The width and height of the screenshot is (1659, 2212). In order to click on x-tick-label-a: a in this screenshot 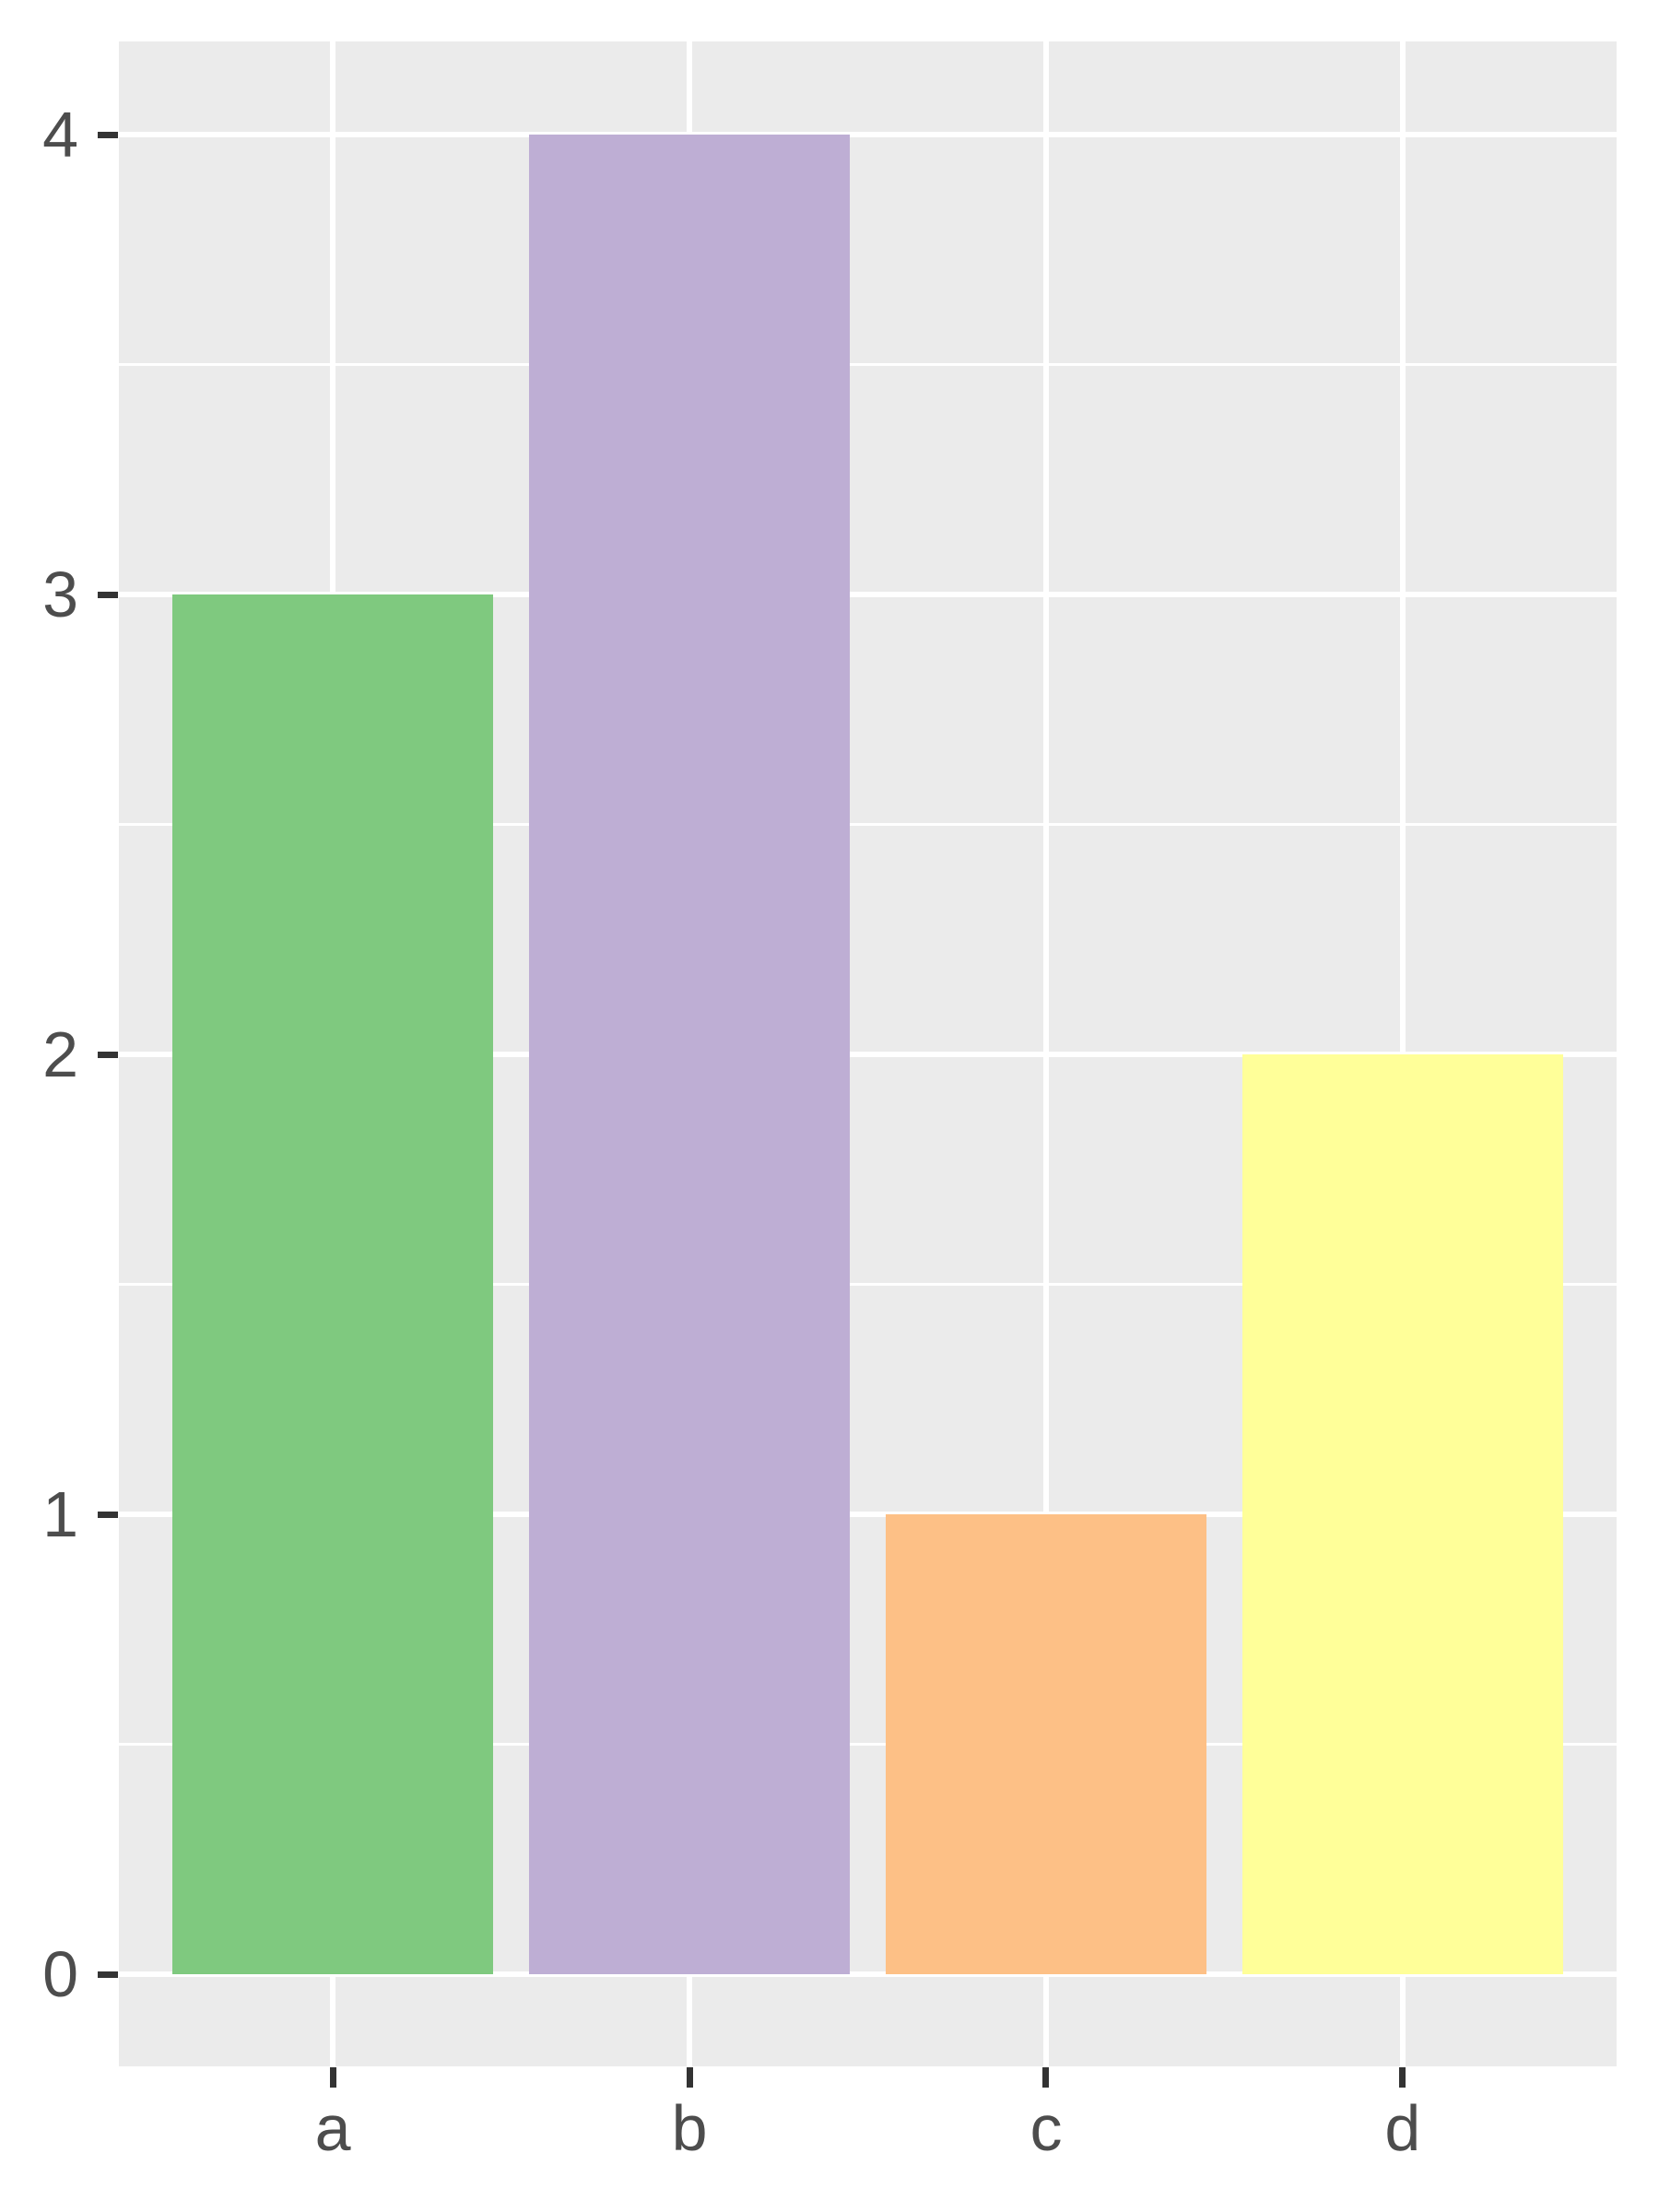, I will do `click(332, 2128)`.